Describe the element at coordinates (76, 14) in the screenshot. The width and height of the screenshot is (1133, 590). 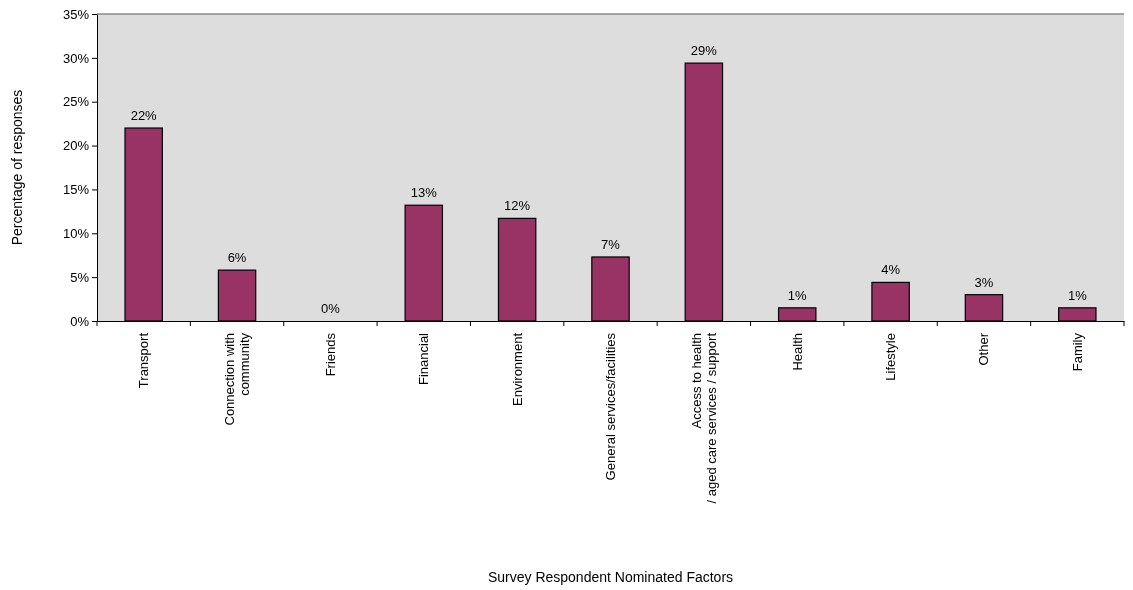
I see `y-tick-label: 35%` at that location.